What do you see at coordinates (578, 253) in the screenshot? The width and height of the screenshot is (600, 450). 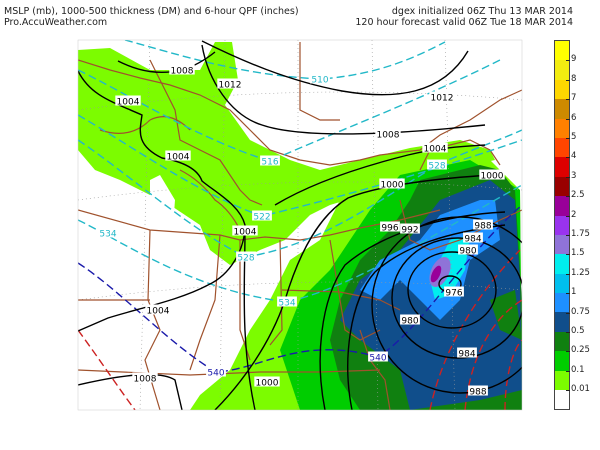 I see `legend-label: 1.5` at bounding box center [578, 253].